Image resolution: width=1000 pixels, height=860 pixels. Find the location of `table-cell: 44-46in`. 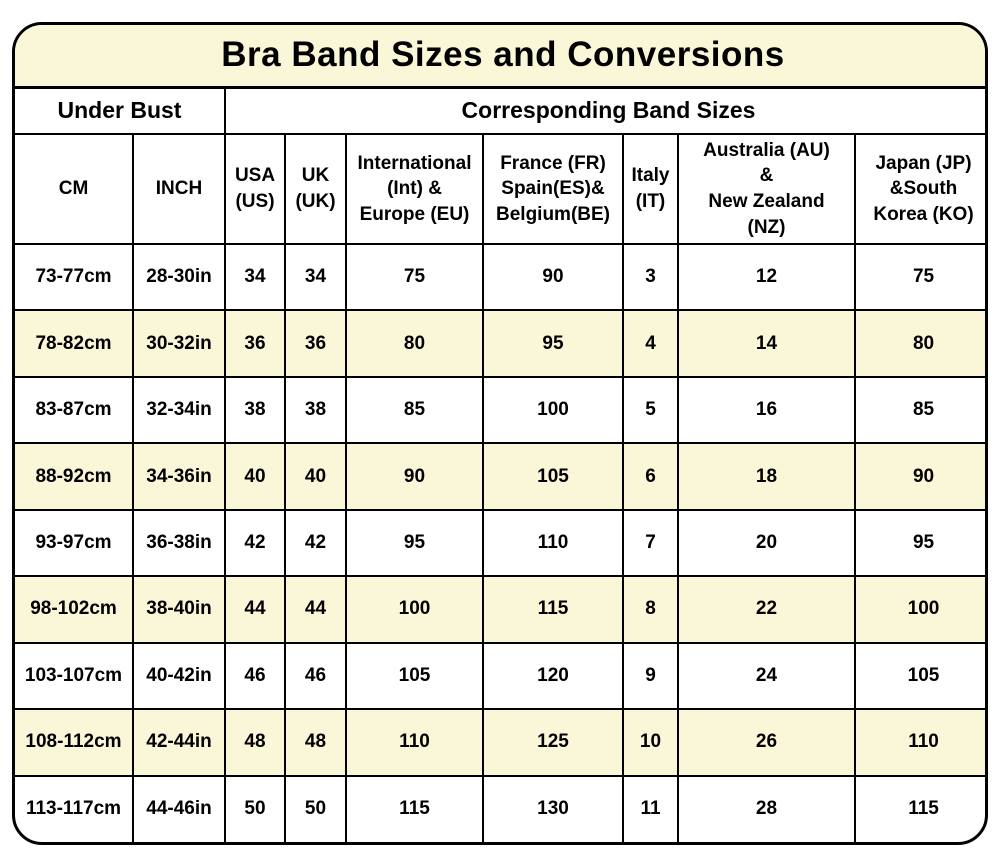

table-cell: 44-46in is located at coordinates (179, 808).